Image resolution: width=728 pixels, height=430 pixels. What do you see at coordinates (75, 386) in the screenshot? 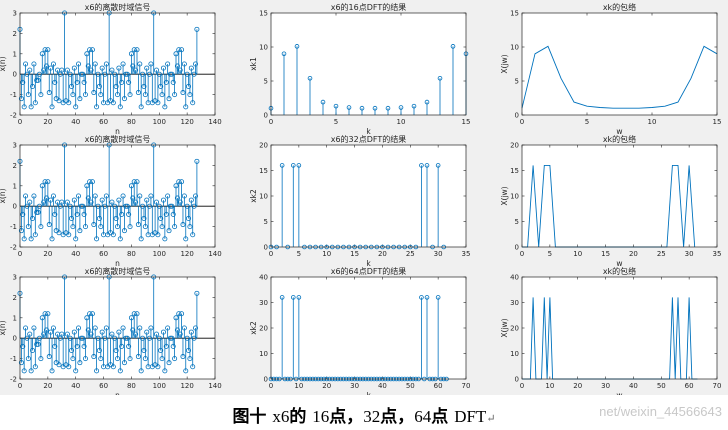
I see `x-tick-label: 40` at bounding box center [75, 386].